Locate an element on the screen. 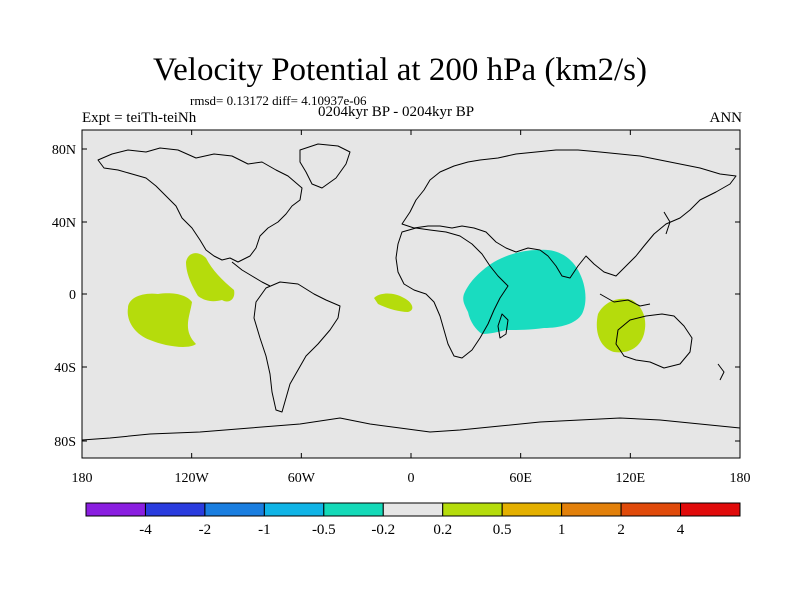 The image size is (800, 600). colorbar-label: 2 is located at coordinates (621, 530).